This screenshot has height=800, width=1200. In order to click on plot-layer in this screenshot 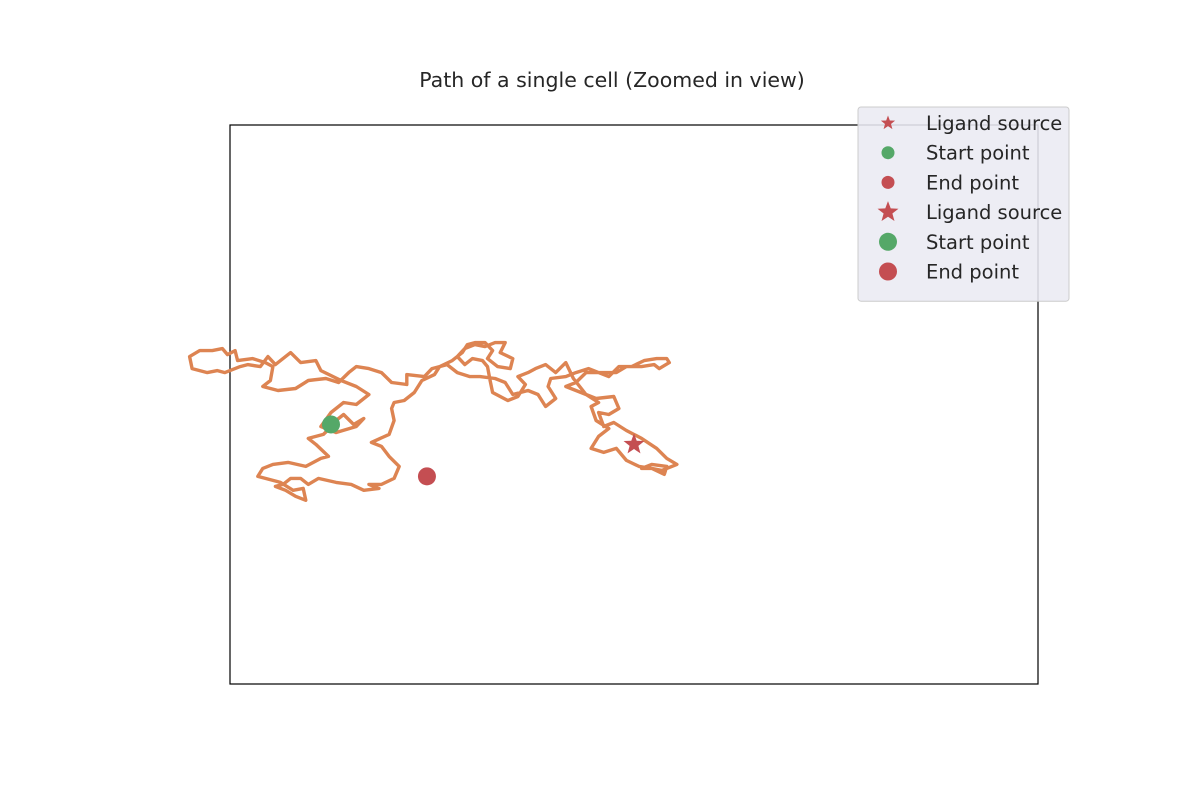, I will do `click(433, 421)`.